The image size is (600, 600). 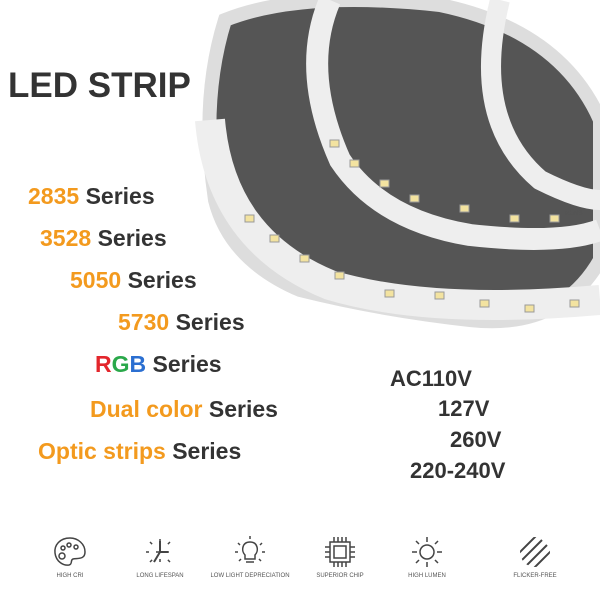 What do you see at coordinates (250, 576) in the screenshot?
I see `feature-label: LOW LIGHT DEPRECIATION` at bounding box center [250, 576].